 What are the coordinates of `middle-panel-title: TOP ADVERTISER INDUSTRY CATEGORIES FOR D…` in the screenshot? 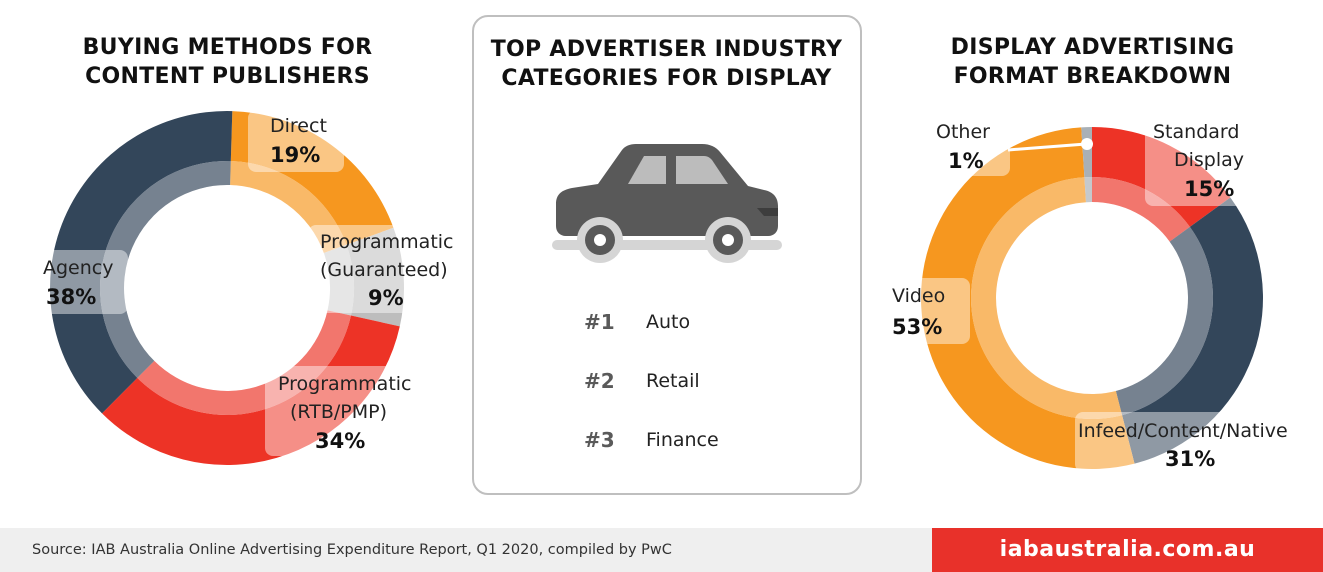 It's located at (666, 64).